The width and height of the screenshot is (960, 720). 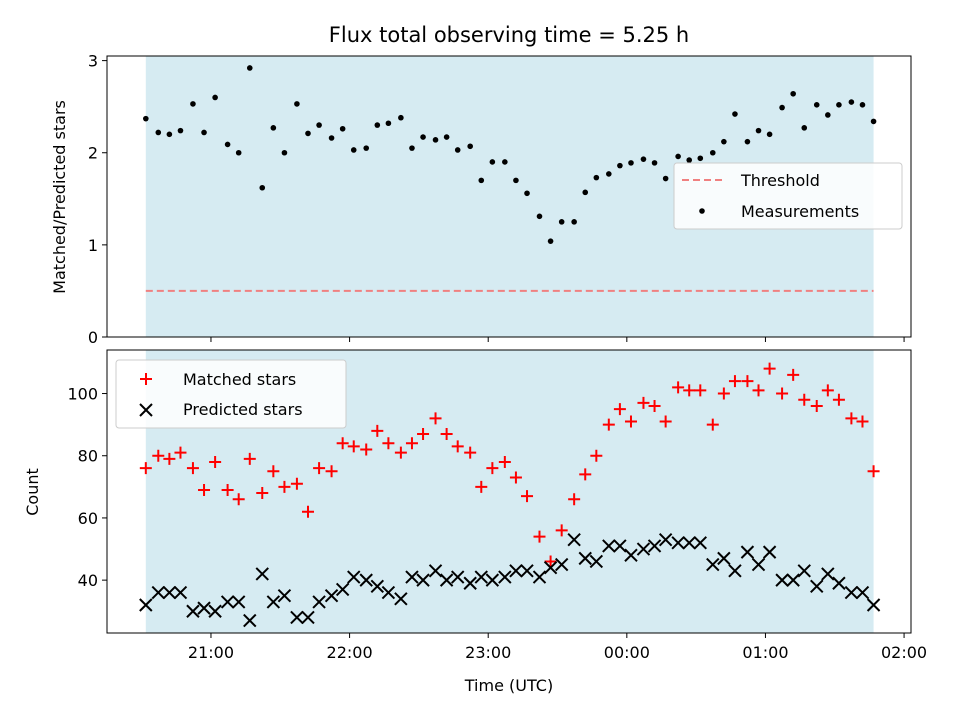 What do you see at coordinates (59, 197) in the screenshot?
I see `top-y-axis-label: Matched/Predicted stars` at bounding box center [59, 197].